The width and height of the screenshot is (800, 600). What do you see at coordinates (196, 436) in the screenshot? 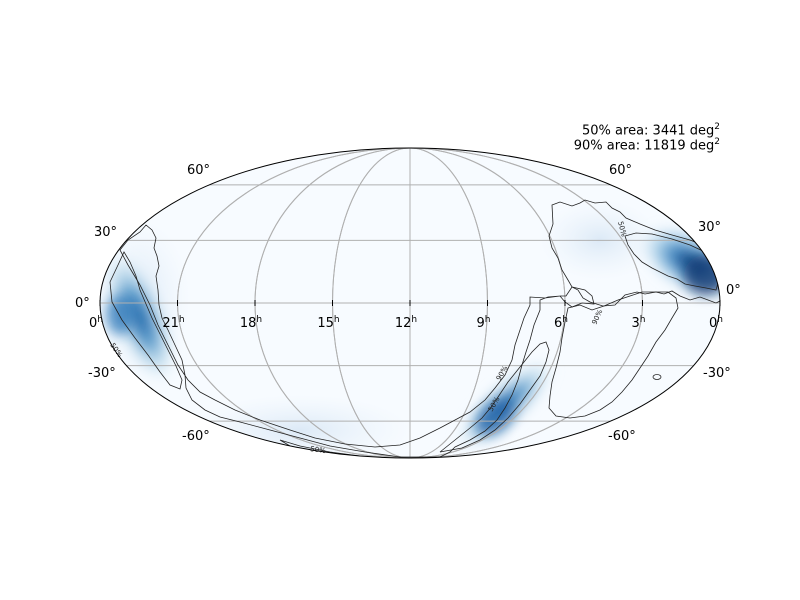
I see `lat-label-neg60-left: -60°` at bounding box center [196, 436].